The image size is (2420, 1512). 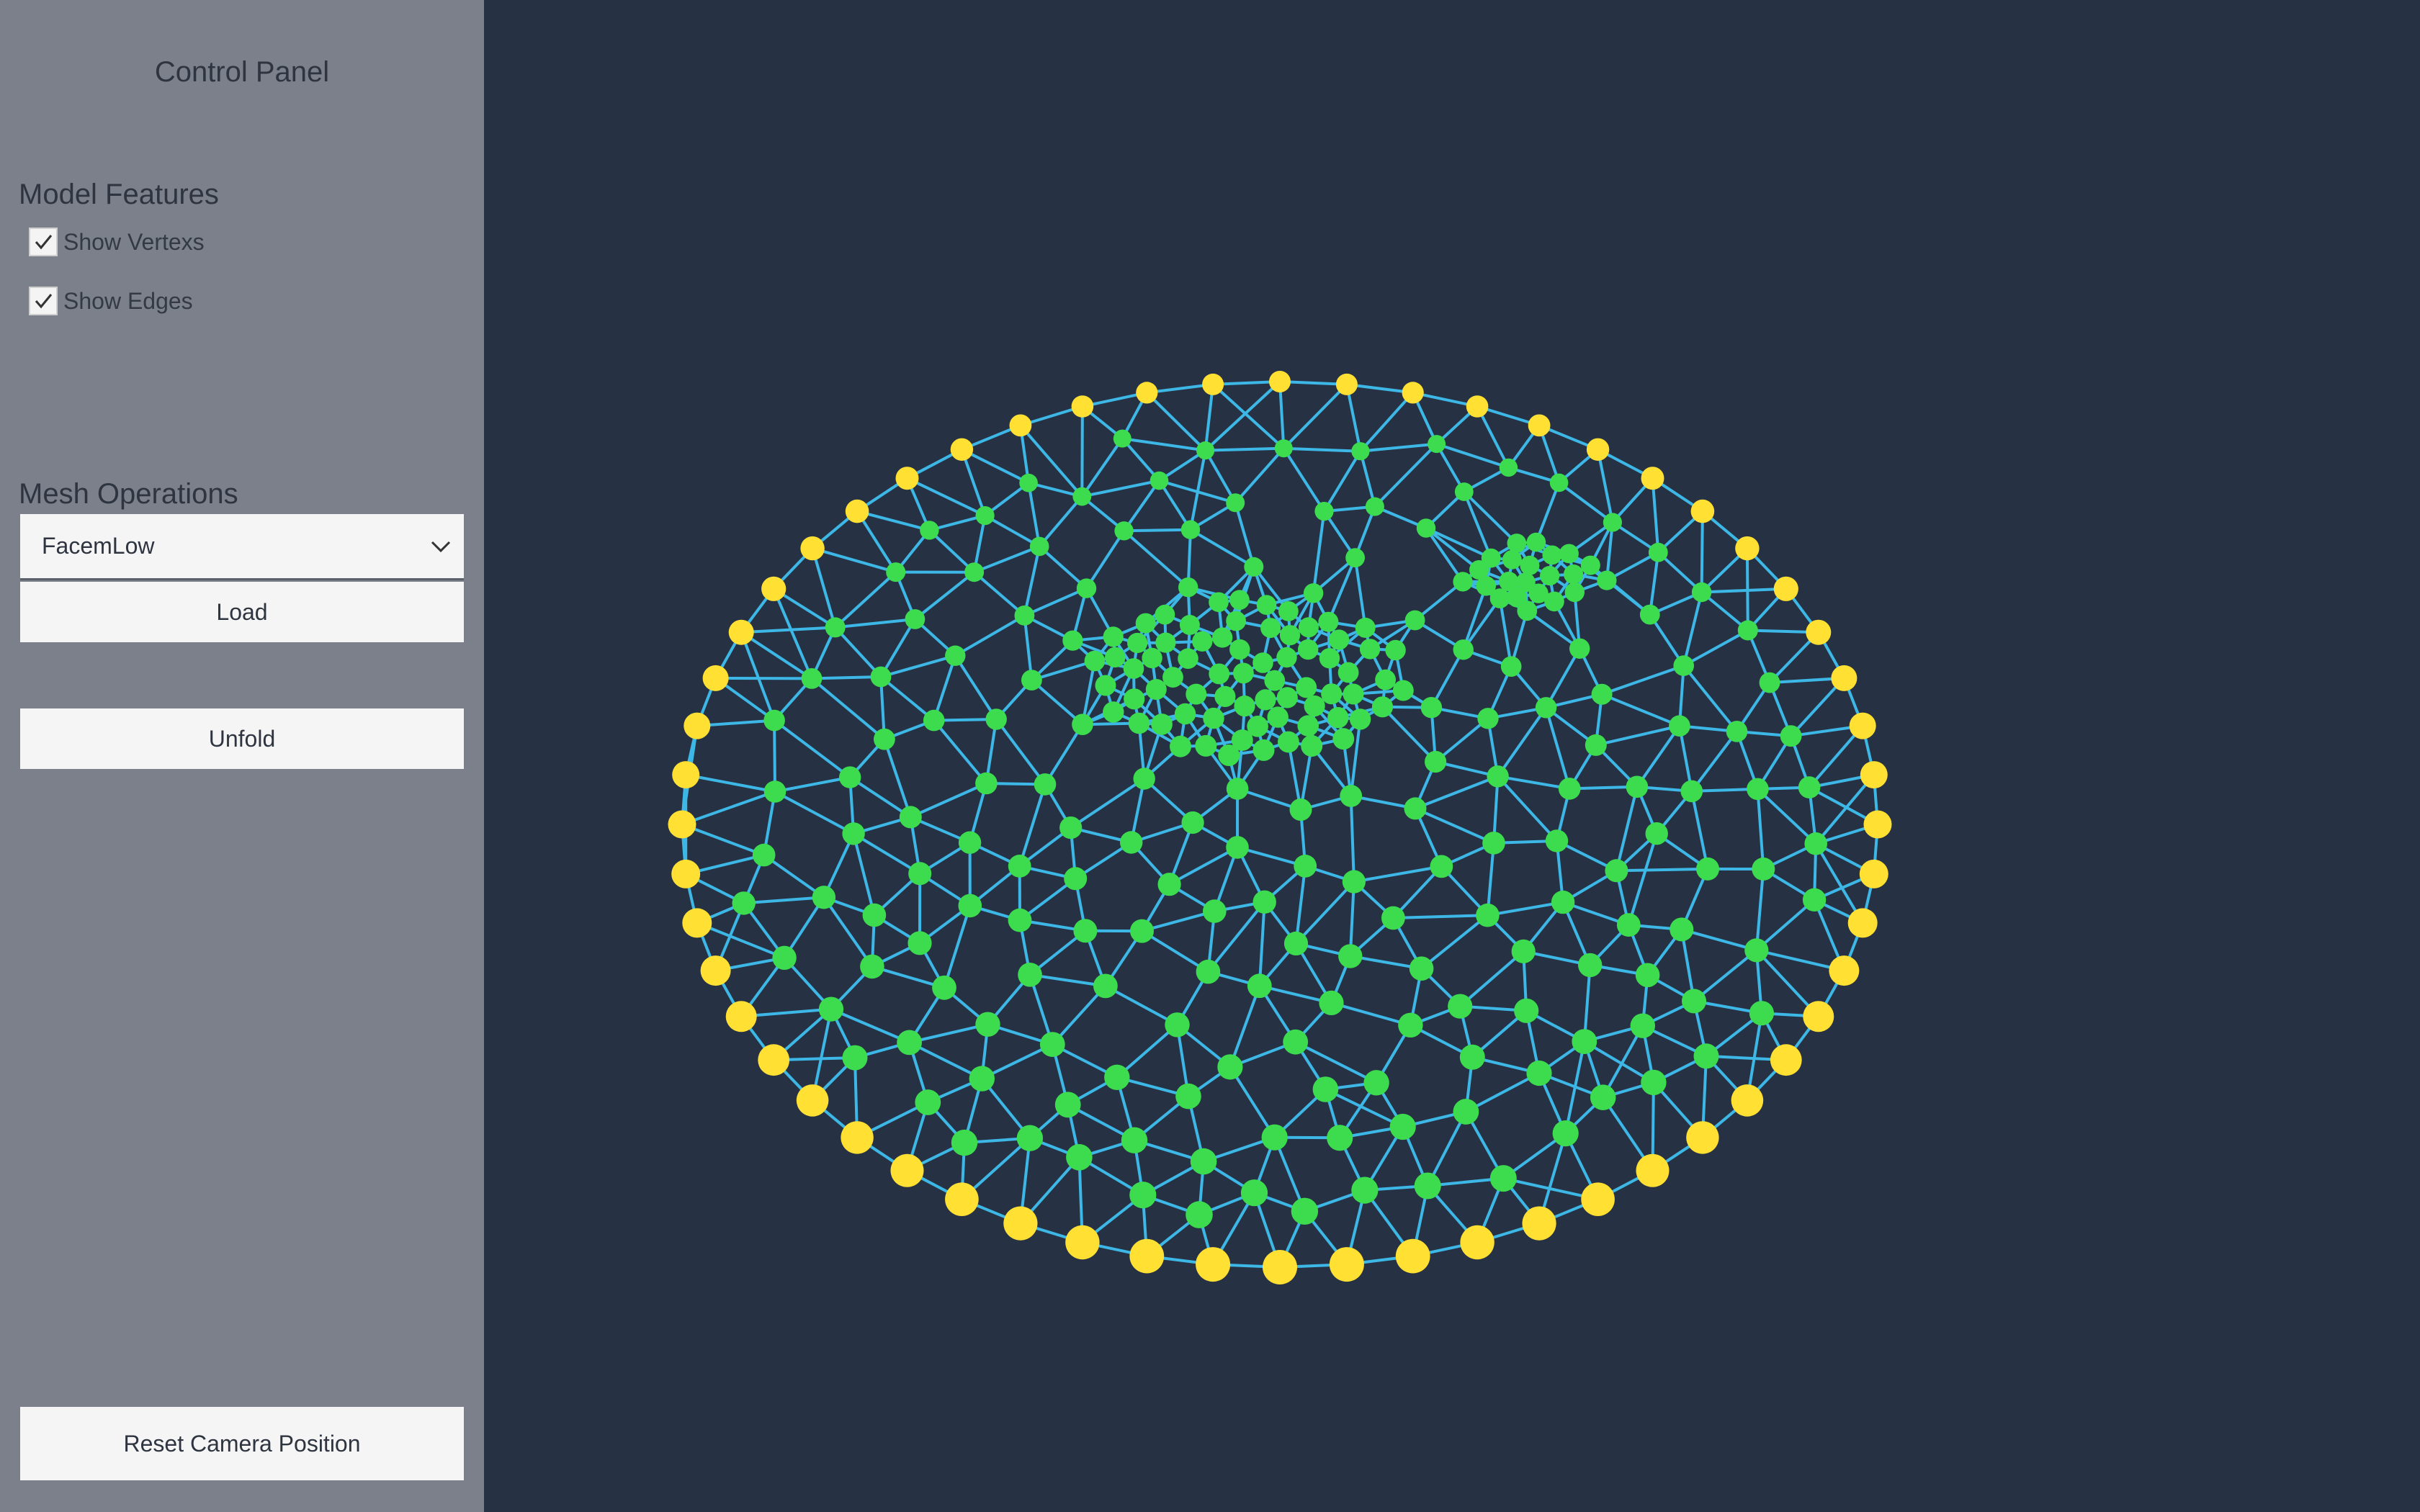 What do you see at coordinates (111, 301) in the screenshot?
I see `show-edges-toggle: Show Edges` at bounding box center [111, 301].